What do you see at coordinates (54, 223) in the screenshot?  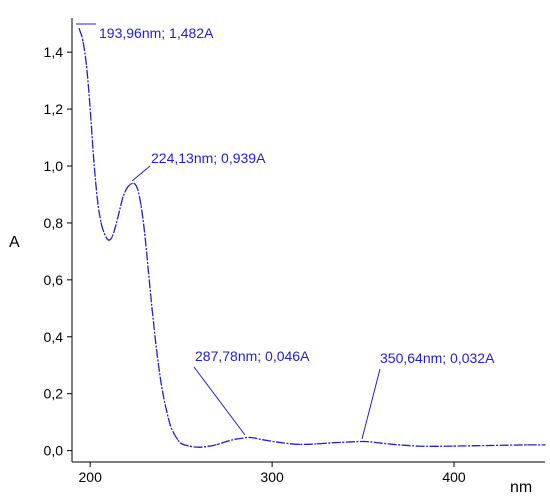 I see `y-tick-label: 0,8` at bounding box center [54, 223].